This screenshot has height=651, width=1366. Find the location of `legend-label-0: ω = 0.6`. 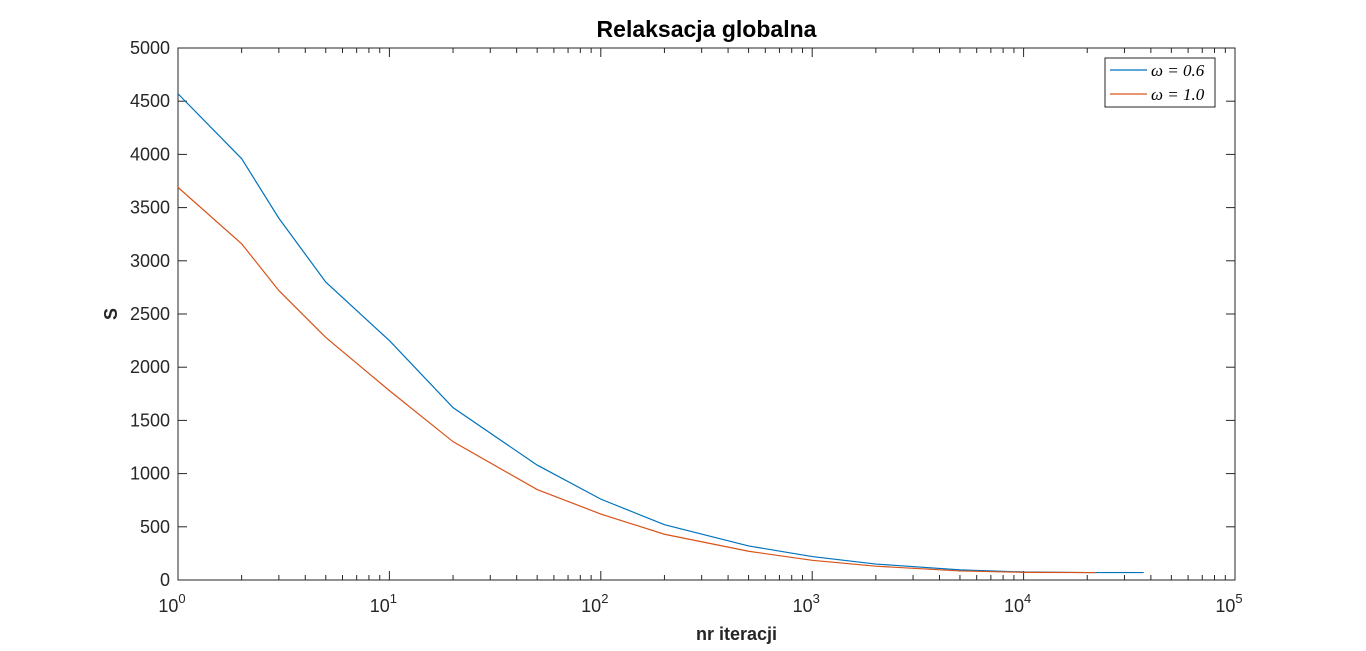

legend-label-0: ω = 0.6 is located at coordinates (1178, 70).